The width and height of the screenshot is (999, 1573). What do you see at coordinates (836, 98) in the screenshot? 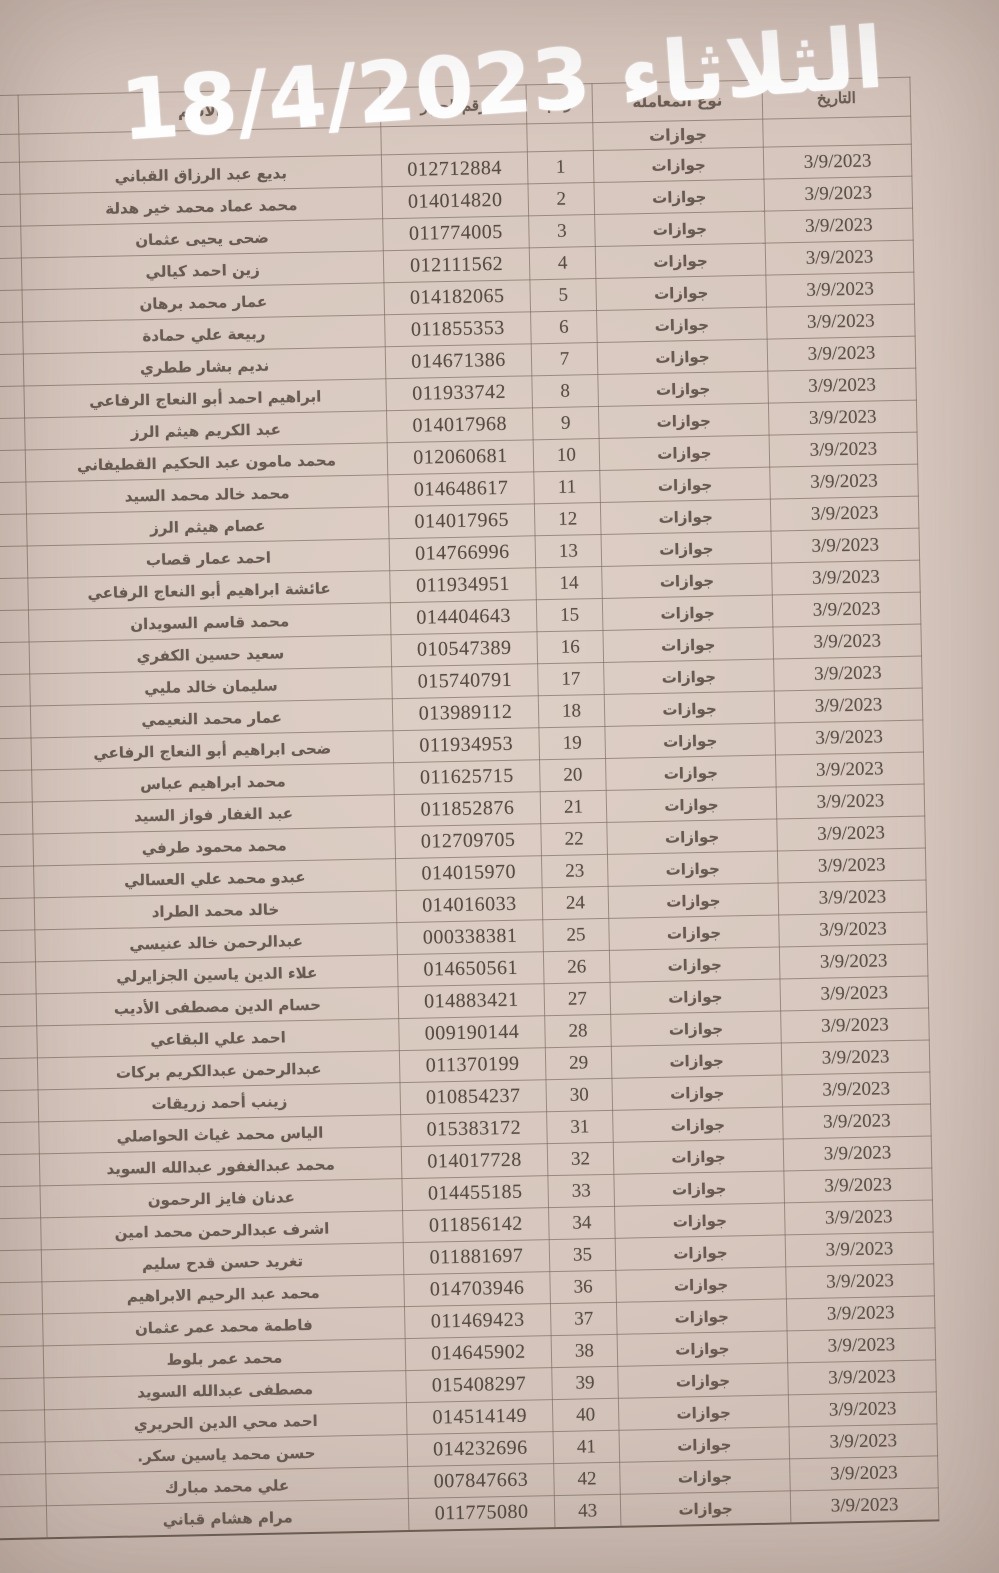
I see `header-date: التاريخ` at bounding box center [836, 98].